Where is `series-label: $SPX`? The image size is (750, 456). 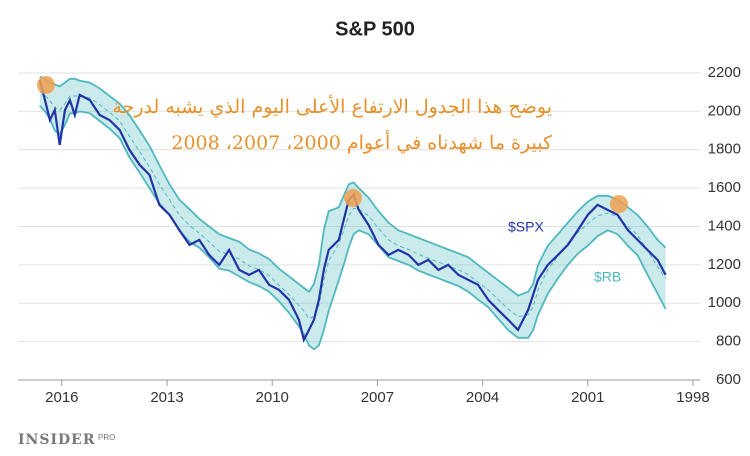 series-label: $SPX is located at coordinates (526, 227).